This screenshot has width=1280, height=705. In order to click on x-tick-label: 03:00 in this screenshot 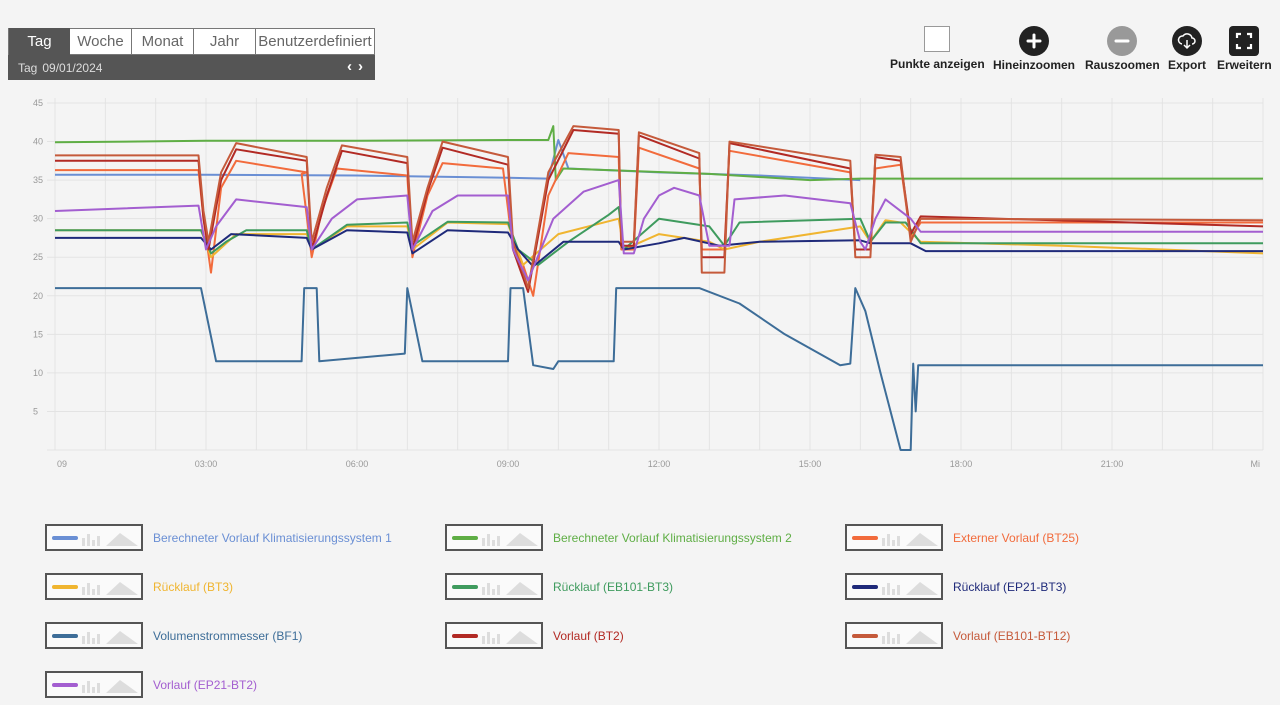, I will do `click(206, 464)`.